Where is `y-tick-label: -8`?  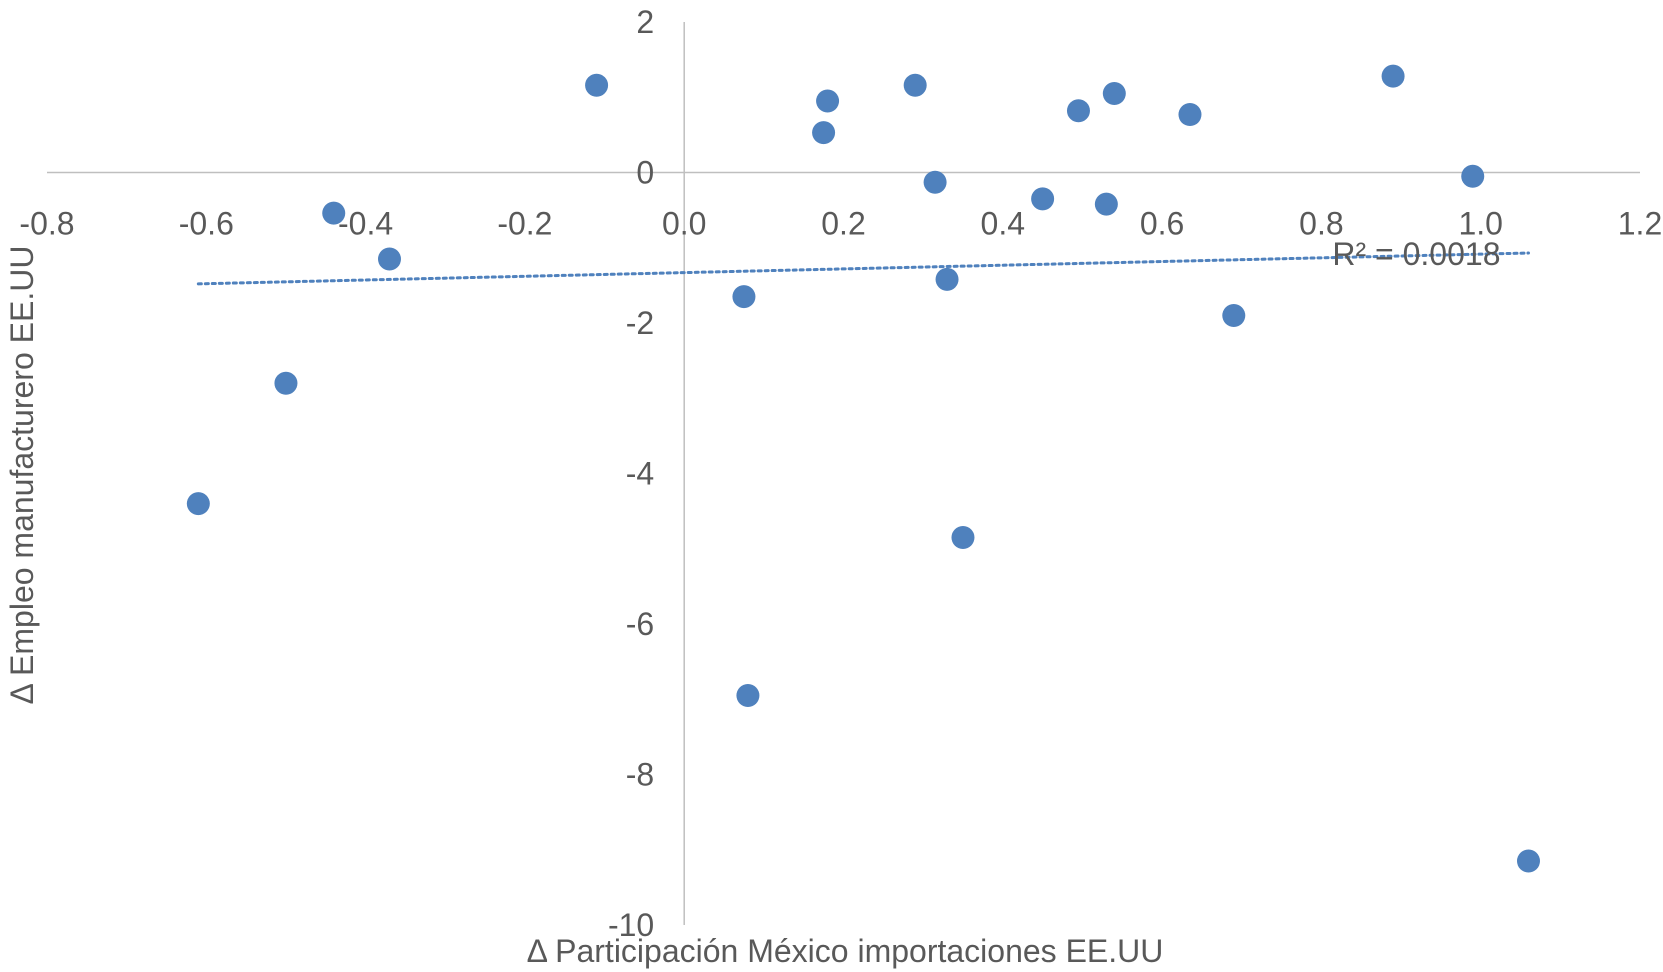 y-tick-label: -8 is located at coordinates (640, 775).